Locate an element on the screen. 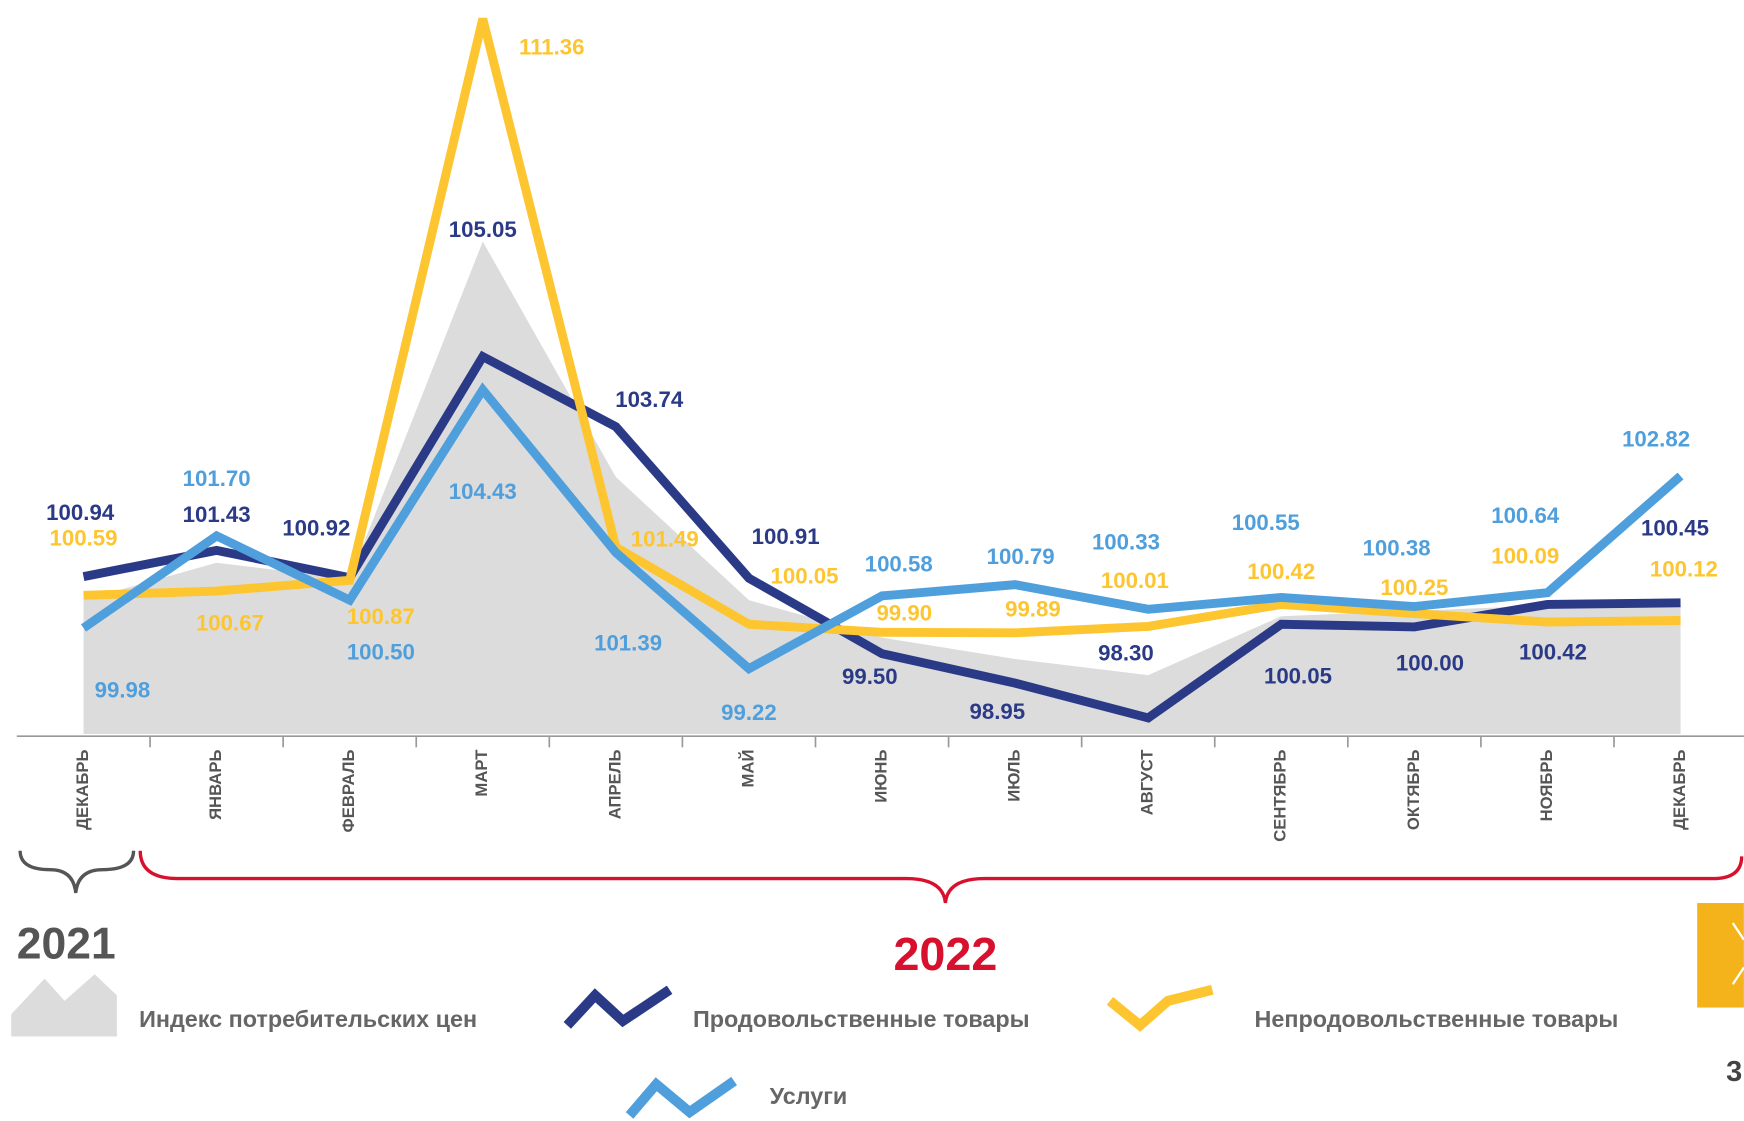 This screenshot has height=1121, width=1744. value-label: 100.01 is located at coordinates (1135, 580).